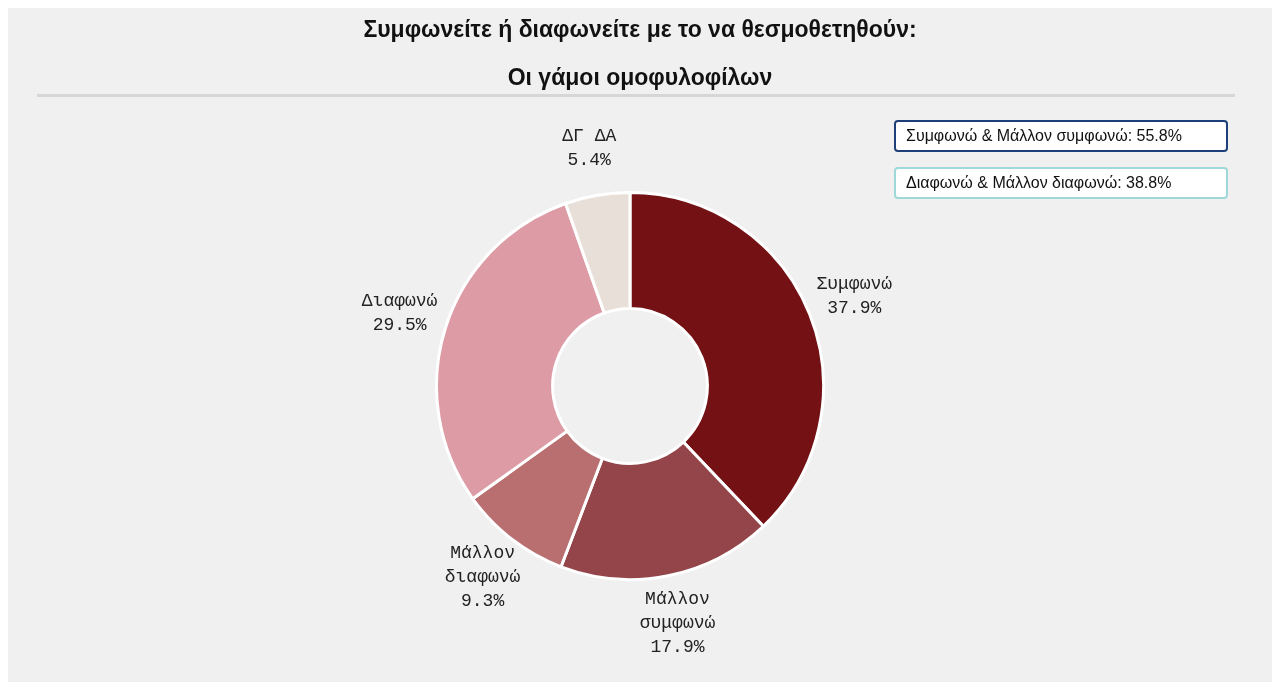 The height and width of the screenshot is (690, 1280). What do you see at coordinates (399, 325) in the screenshot?
I see `data-label: 29.5%` at bounding box center [399, 325].